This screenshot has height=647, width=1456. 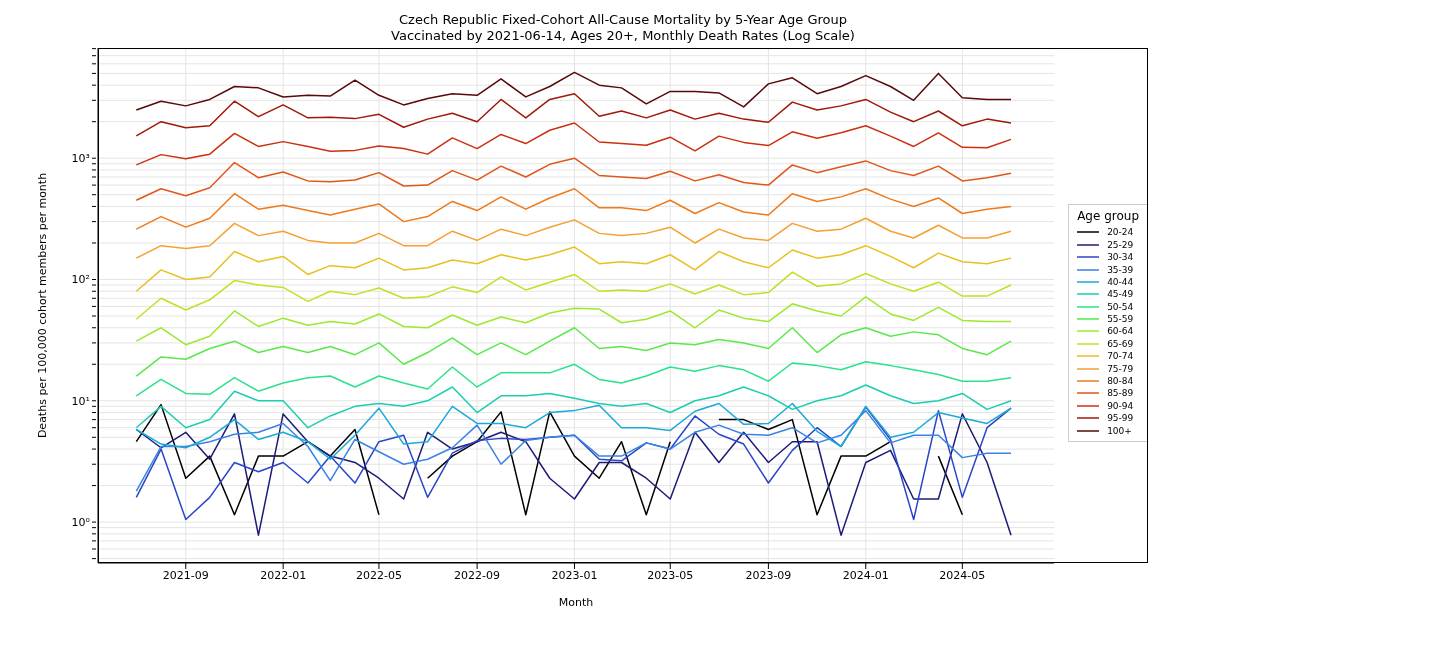 What do you see at coordinates (1120, 343) in the screenshot?
I see `legend-label: 65-69` at bounding box center [1120, 343].